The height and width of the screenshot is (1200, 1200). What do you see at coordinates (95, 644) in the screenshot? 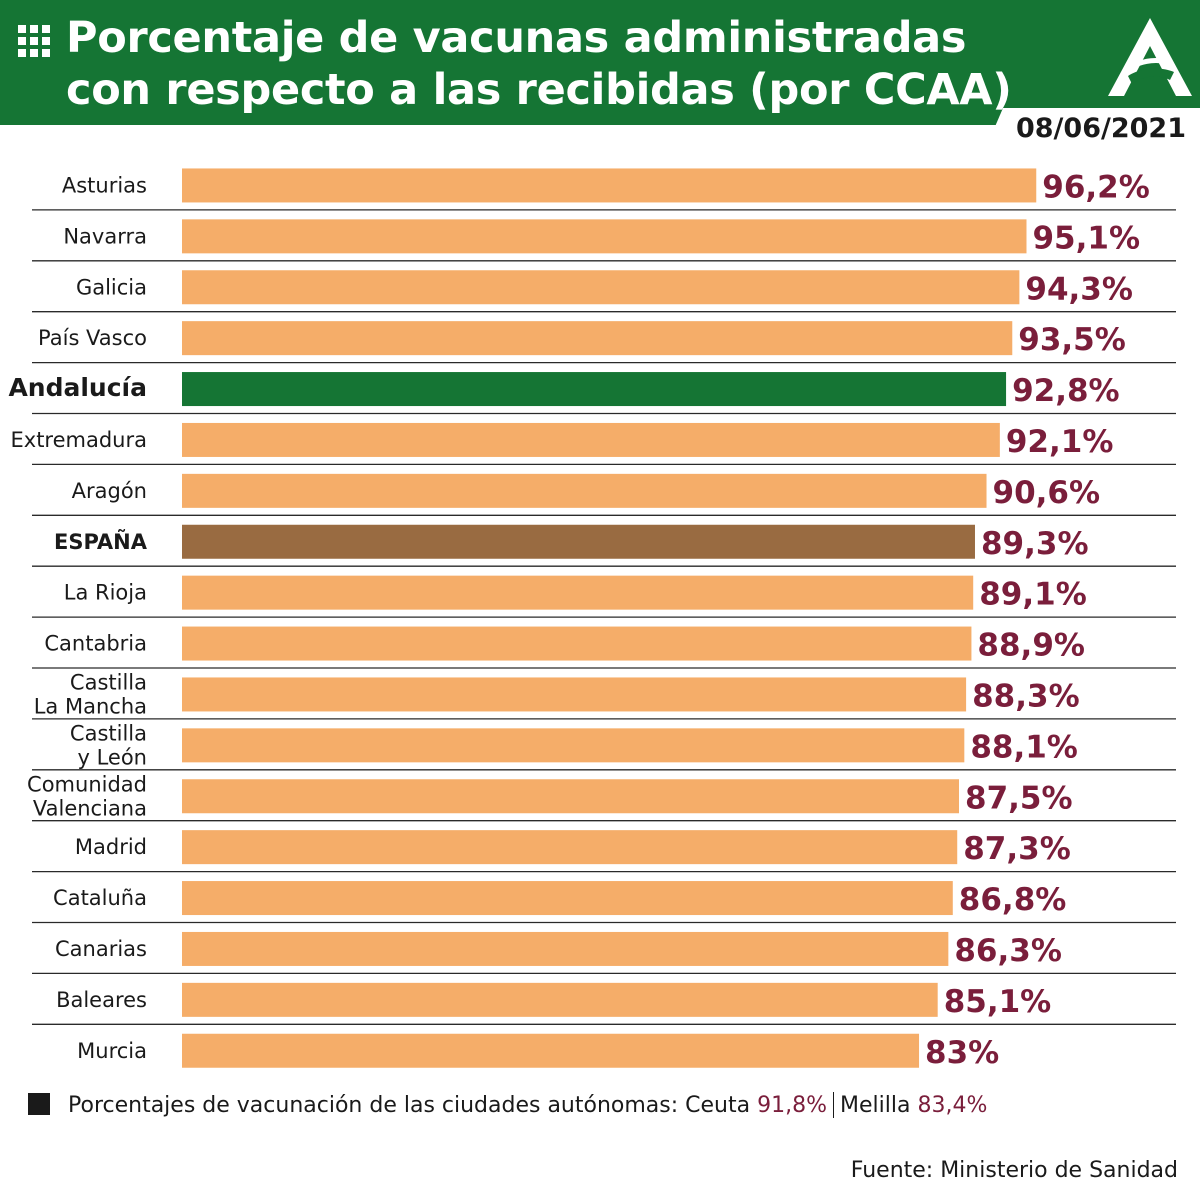
I see `category-label: Cantabria` at bounding box center [95, 644].